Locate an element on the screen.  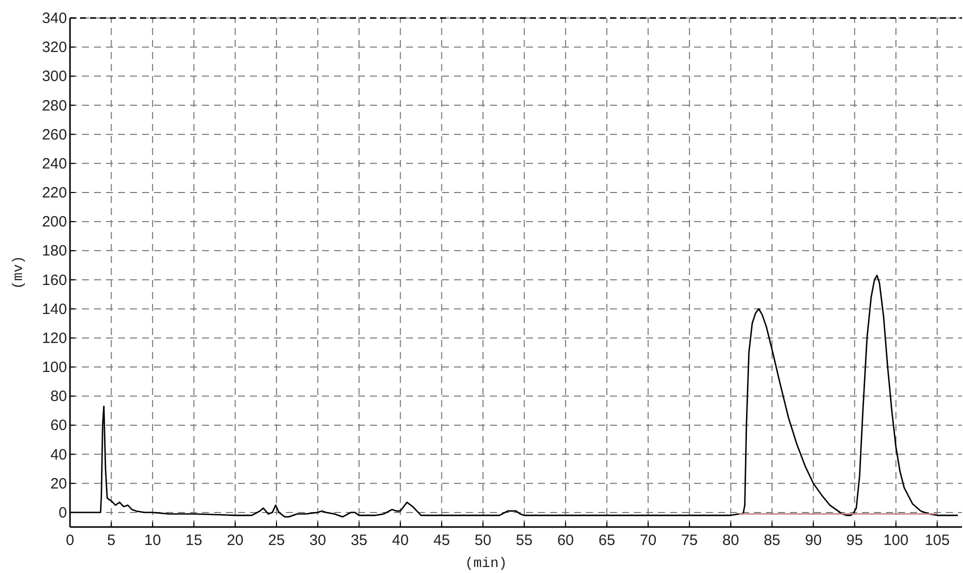
y-tick-label: 120 is located at coordinates (54, 338).